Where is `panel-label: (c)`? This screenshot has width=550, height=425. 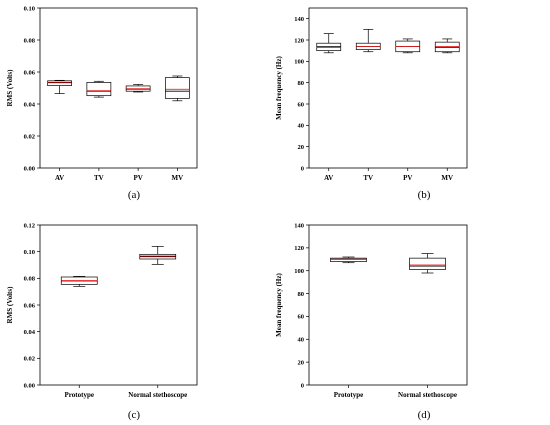 panel-label: (c) is located at coordinates (134, 415).